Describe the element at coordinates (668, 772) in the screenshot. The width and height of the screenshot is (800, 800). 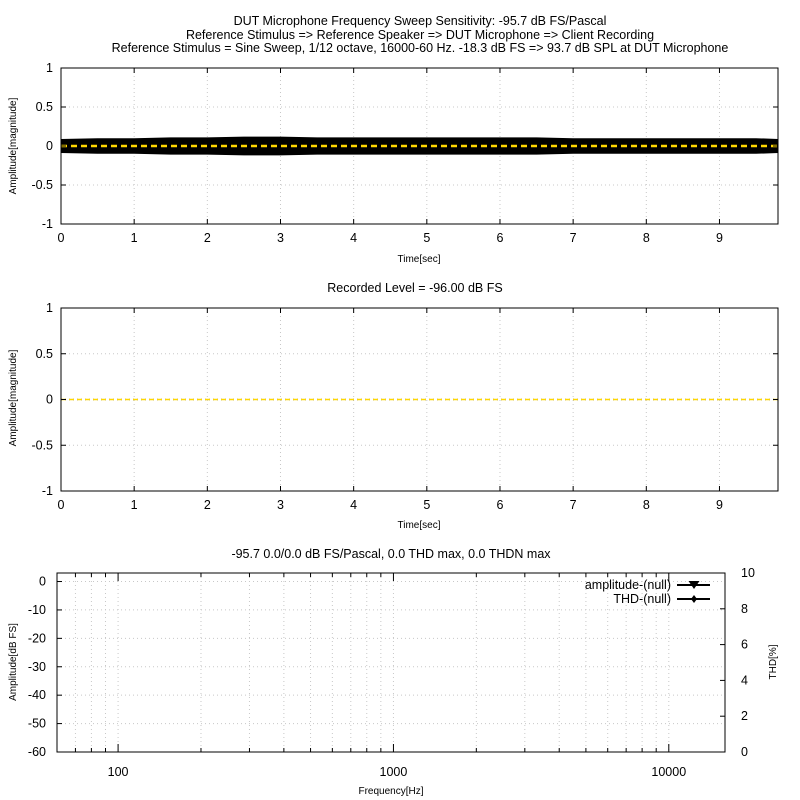
I see `x-tick-label: 10000` at that location.